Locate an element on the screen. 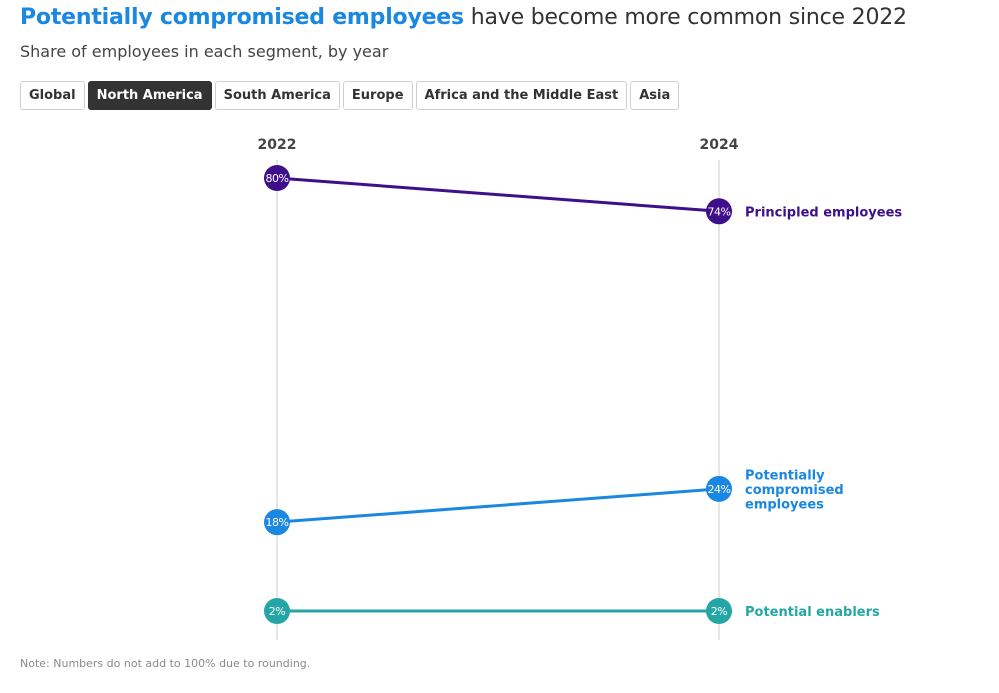 This screenshot has width=999, height=693. data-label-principled-employees-2024: 74% is located at coordinates (719, 211).